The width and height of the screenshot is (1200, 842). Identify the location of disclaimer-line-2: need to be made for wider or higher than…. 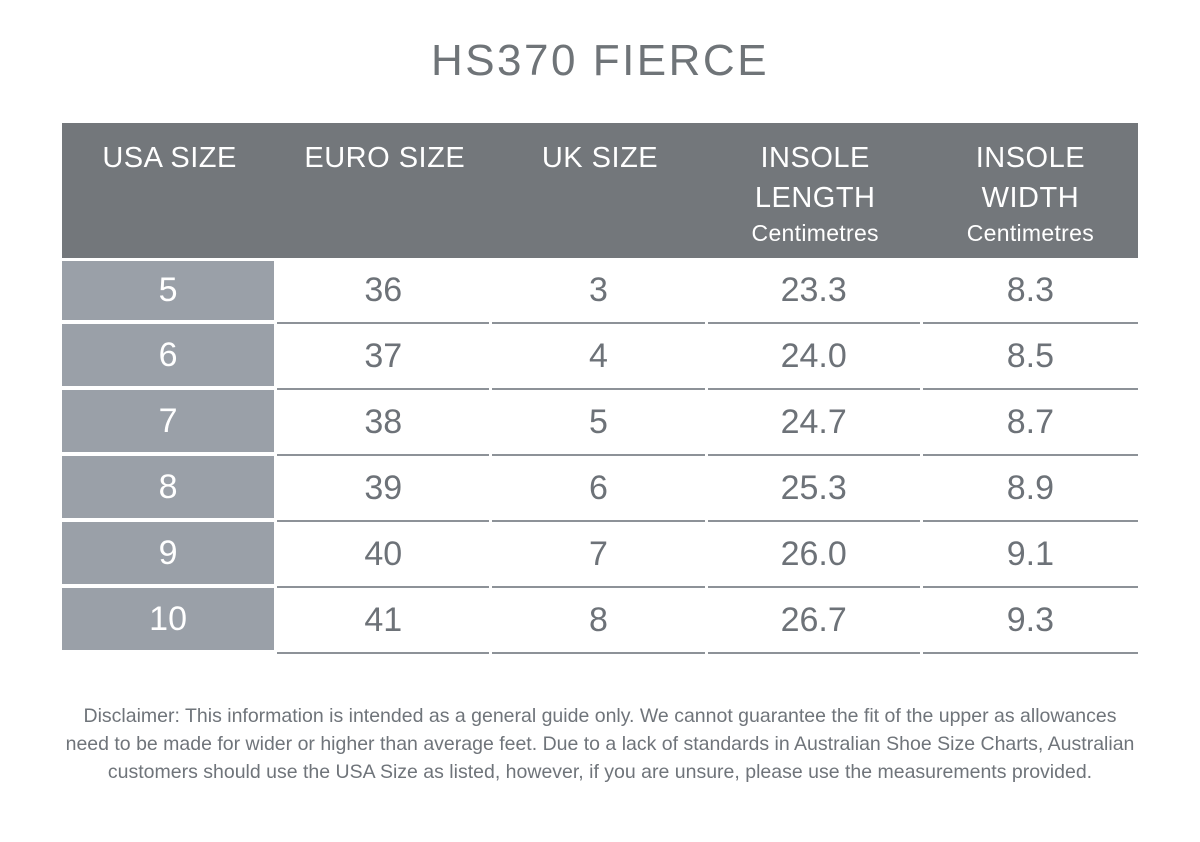
(600, 744).